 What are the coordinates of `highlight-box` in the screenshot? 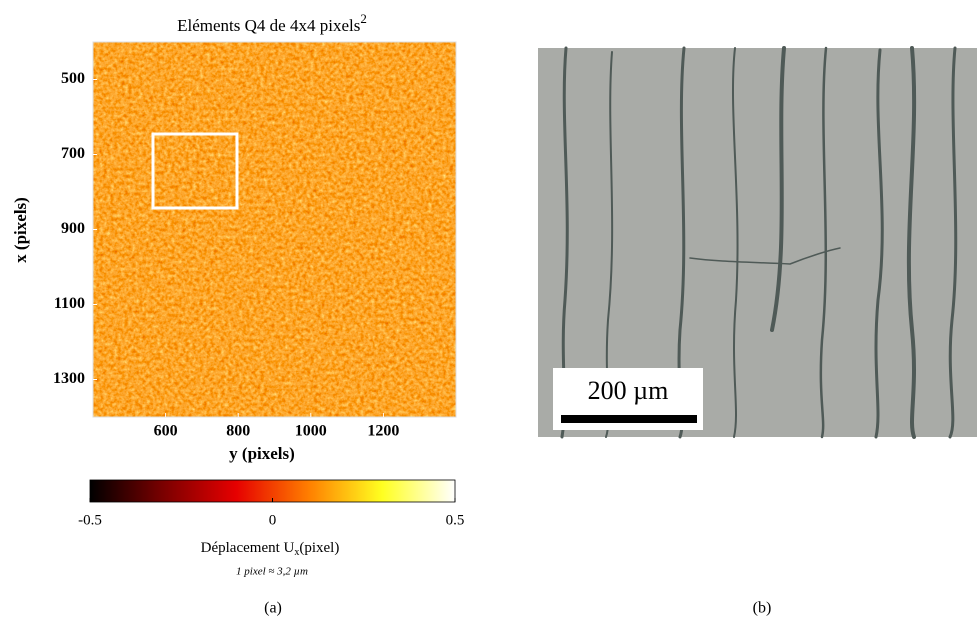 It's located at (195, 171).